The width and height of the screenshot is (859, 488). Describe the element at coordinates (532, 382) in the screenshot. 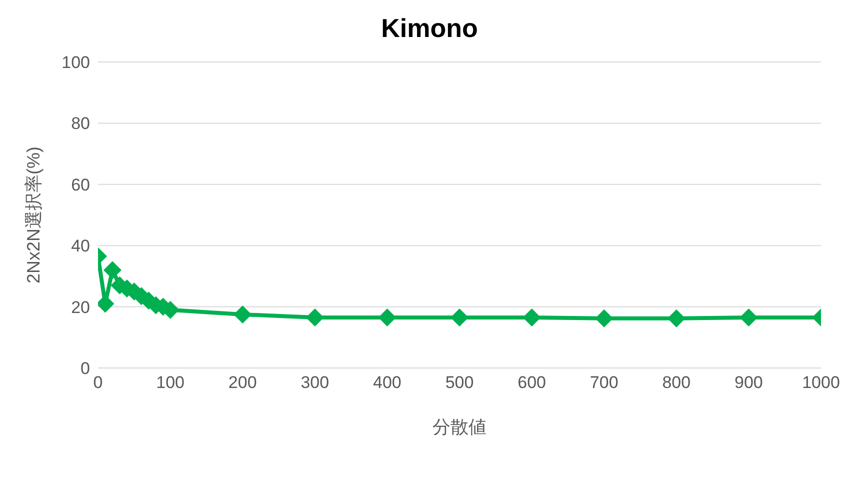

I see `x-tick-label: 600` at that location.